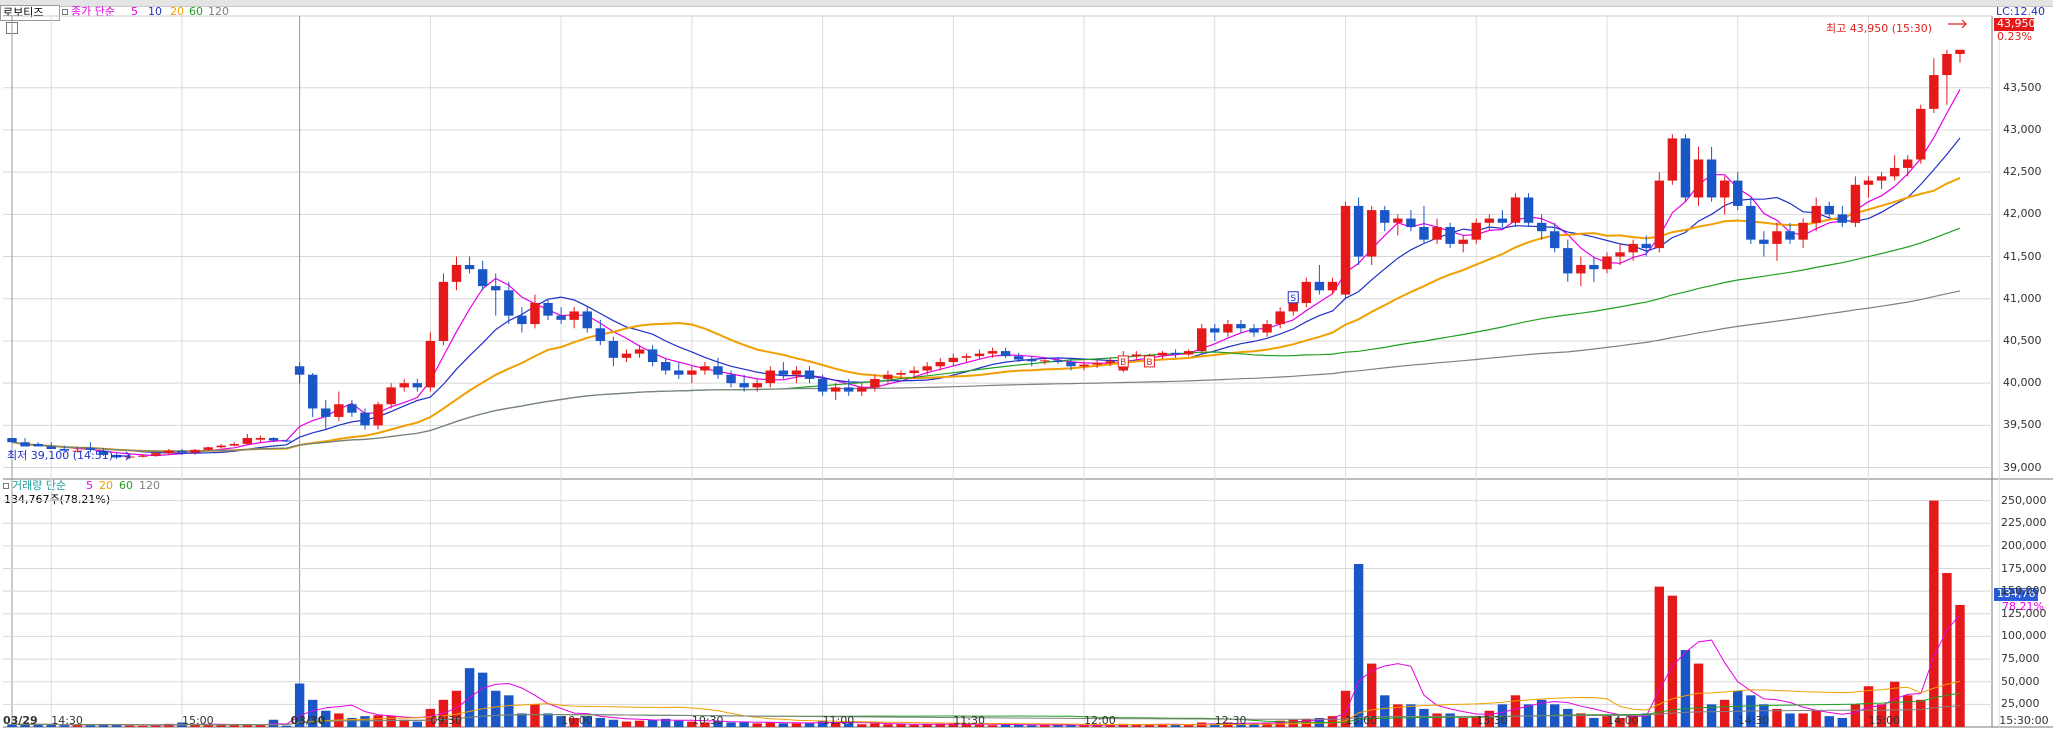 This screenshot has height=733, width=2053. Describe the element at coordinates (57, 499) in the screenshot. I see `volume-info: 134,767주(78.21%)` at that location.